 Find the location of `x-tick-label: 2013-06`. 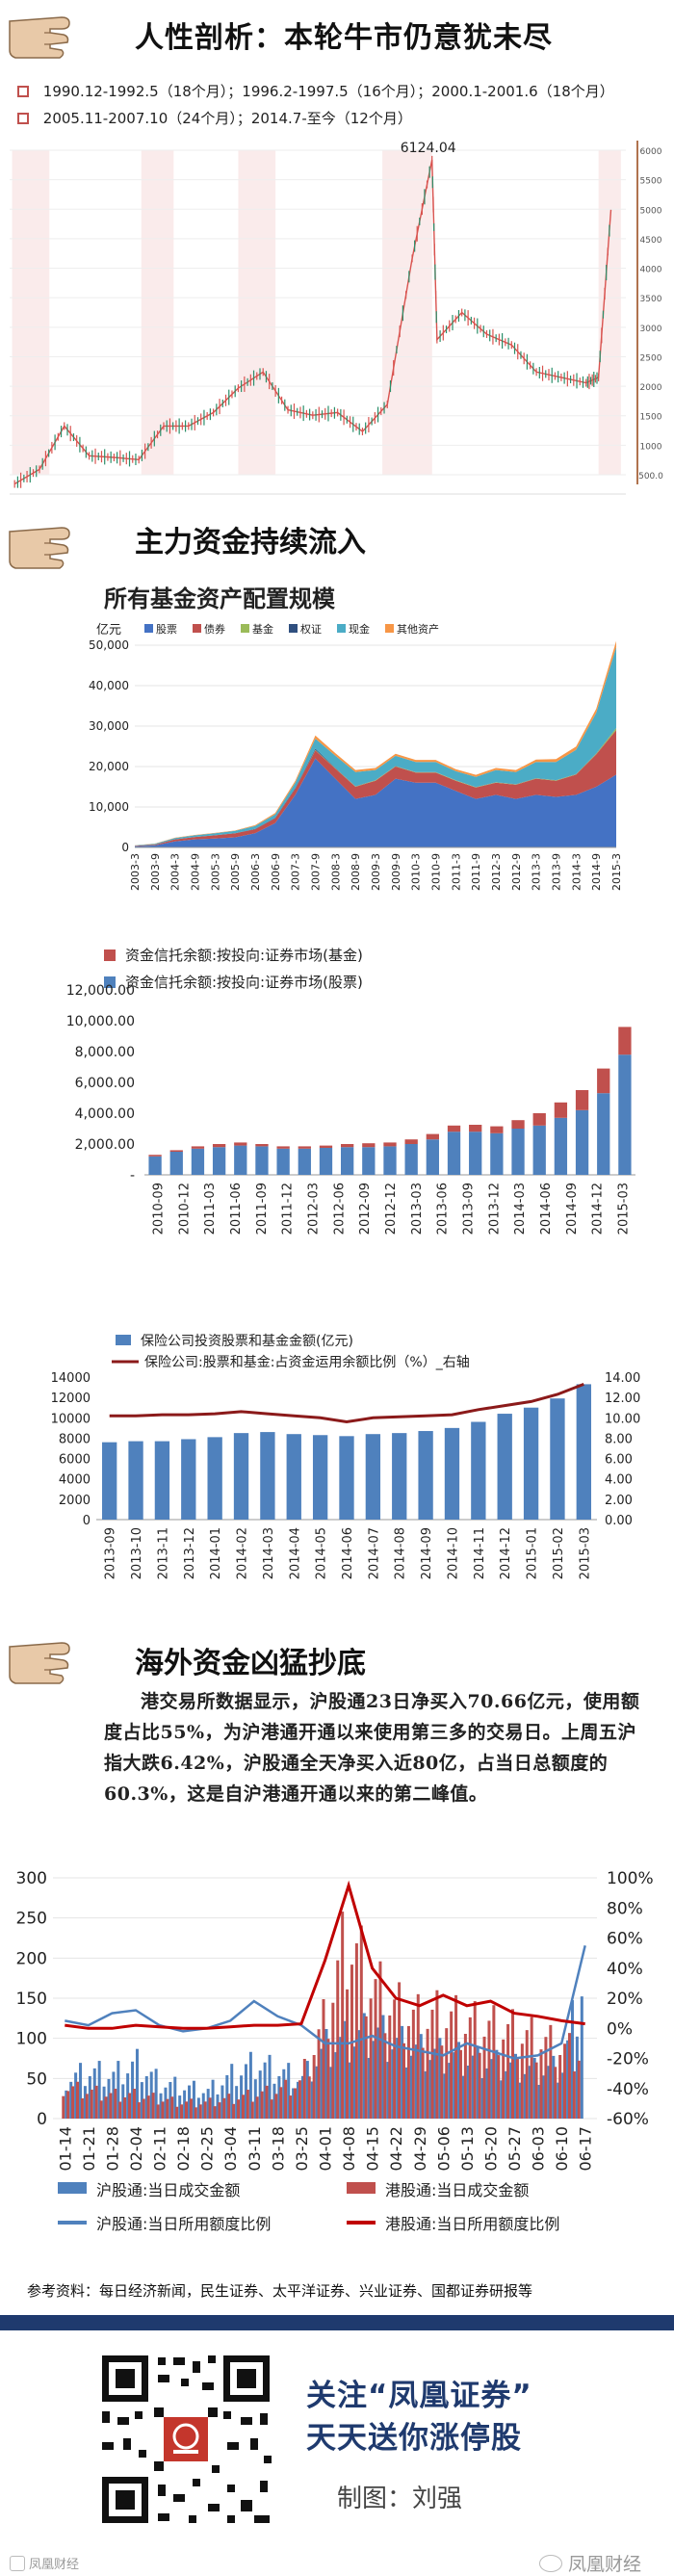

x-tick-label: 2013-06 is located at coordinates (444, 1209).